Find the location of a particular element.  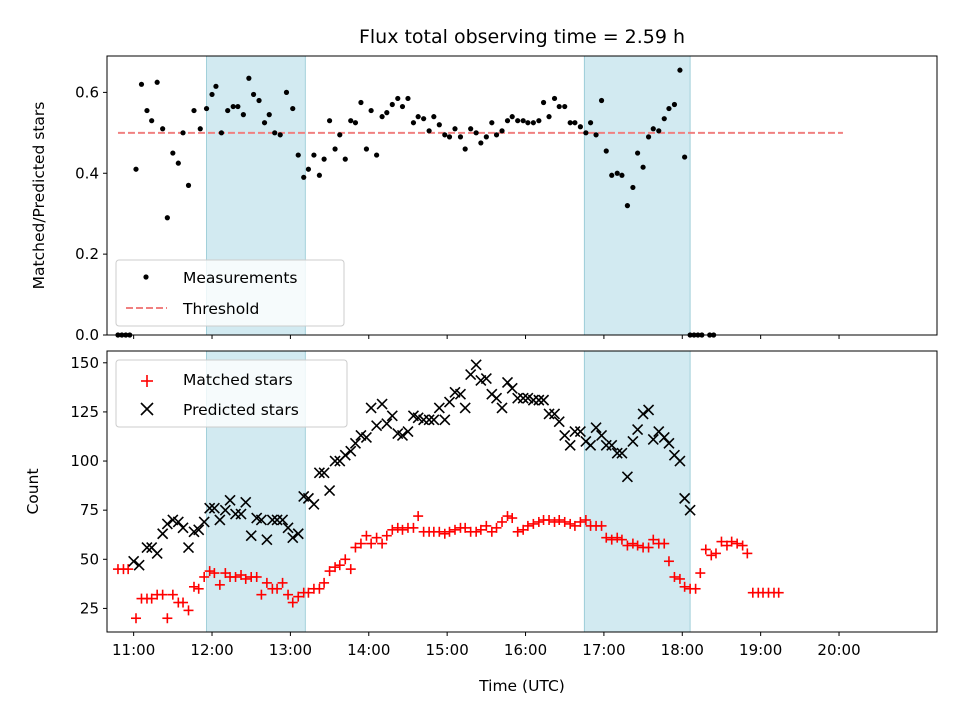

top-y-axis-label: Matched/Predicted stars is located at coordinates (39, 196).